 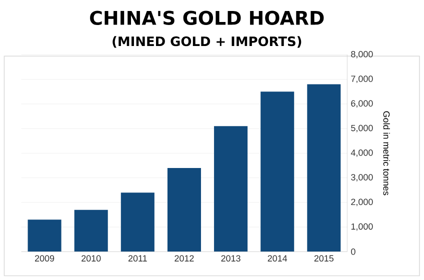 I want to click on y-tick-label: 1,000, so click(x=362, y=227).